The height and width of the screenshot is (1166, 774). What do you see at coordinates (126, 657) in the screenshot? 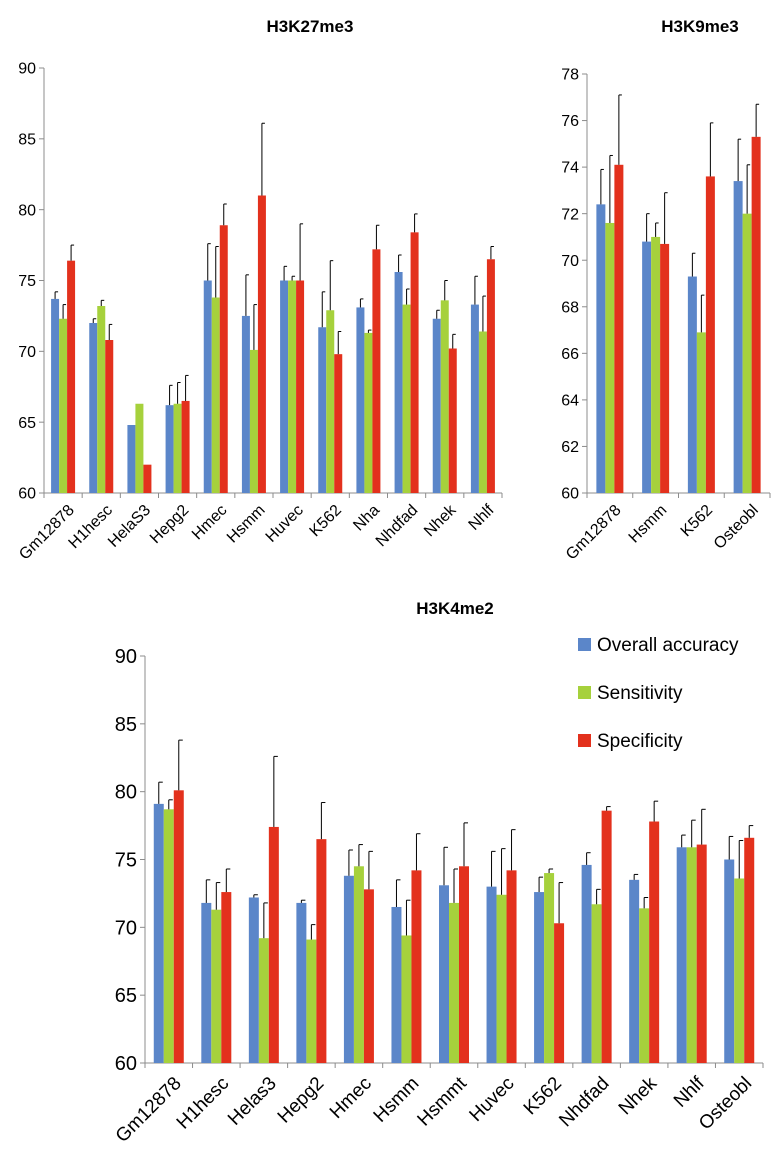
I see `y-tick-label: 90` at bounding box center [126, 657].